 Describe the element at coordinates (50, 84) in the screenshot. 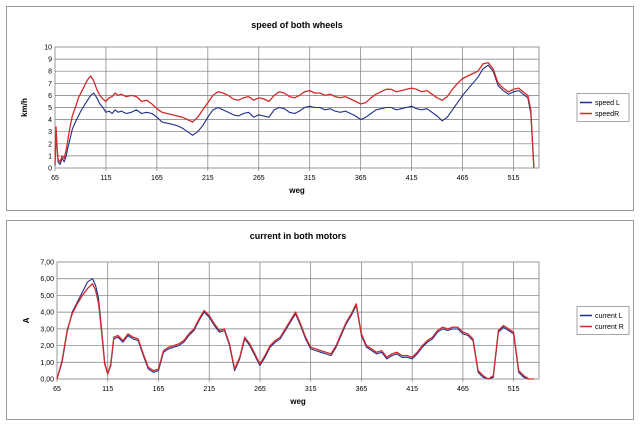

I see `y-tick-label: 7` at that location.